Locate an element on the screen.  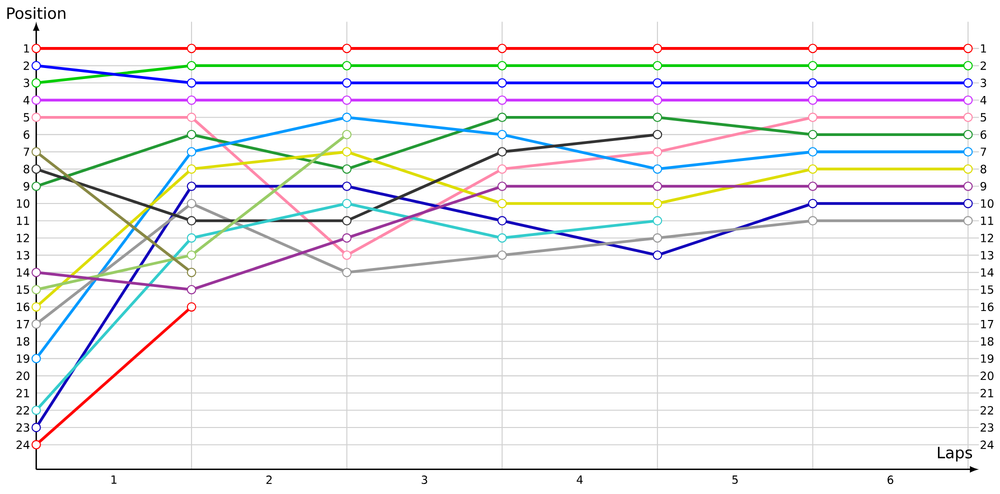
y-tick-label: 22 is located at coordinates (22, 410).